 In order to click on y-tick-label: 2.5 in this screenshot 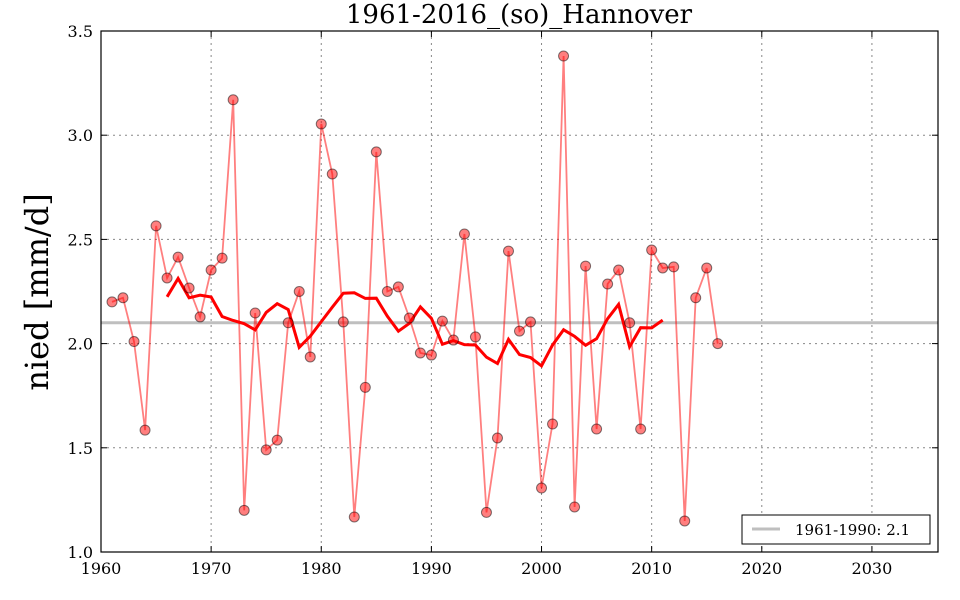, I will do `click(80, 239)`.